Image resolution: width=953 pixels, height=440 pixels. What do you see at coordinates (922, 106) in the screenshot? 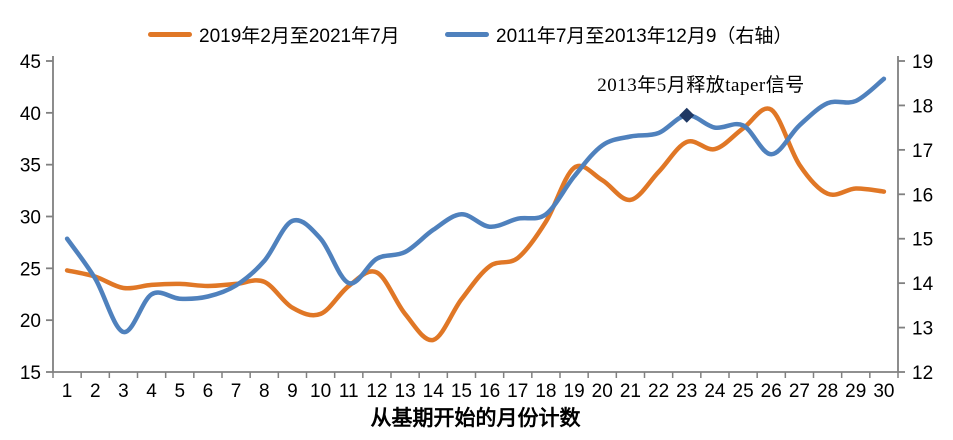
I see `y-axis-right-tick-label: 18` at bounding box center [922, 106].